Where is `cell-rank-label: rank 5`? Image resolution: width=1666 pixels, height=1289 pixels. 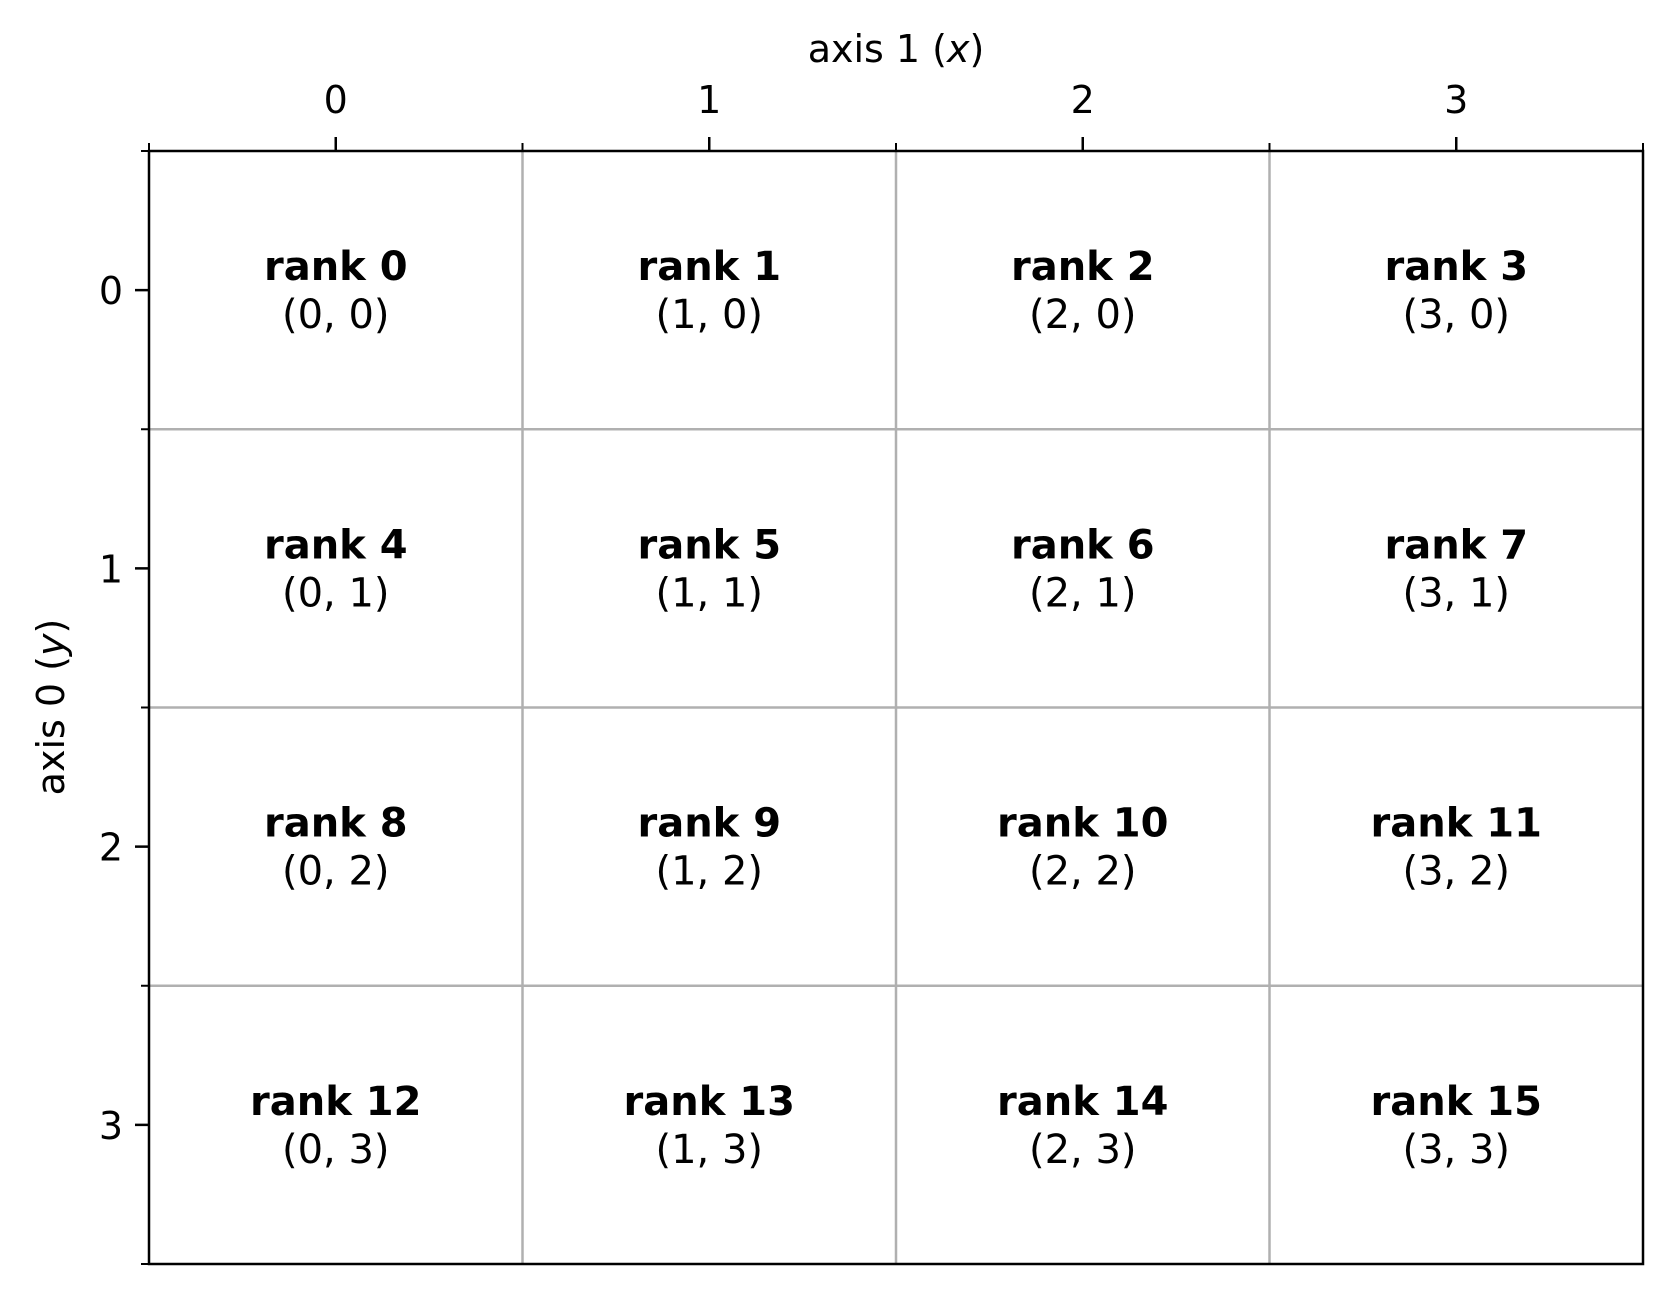
cell-rank-label: rank 5 is located at coordinates (709, 545).